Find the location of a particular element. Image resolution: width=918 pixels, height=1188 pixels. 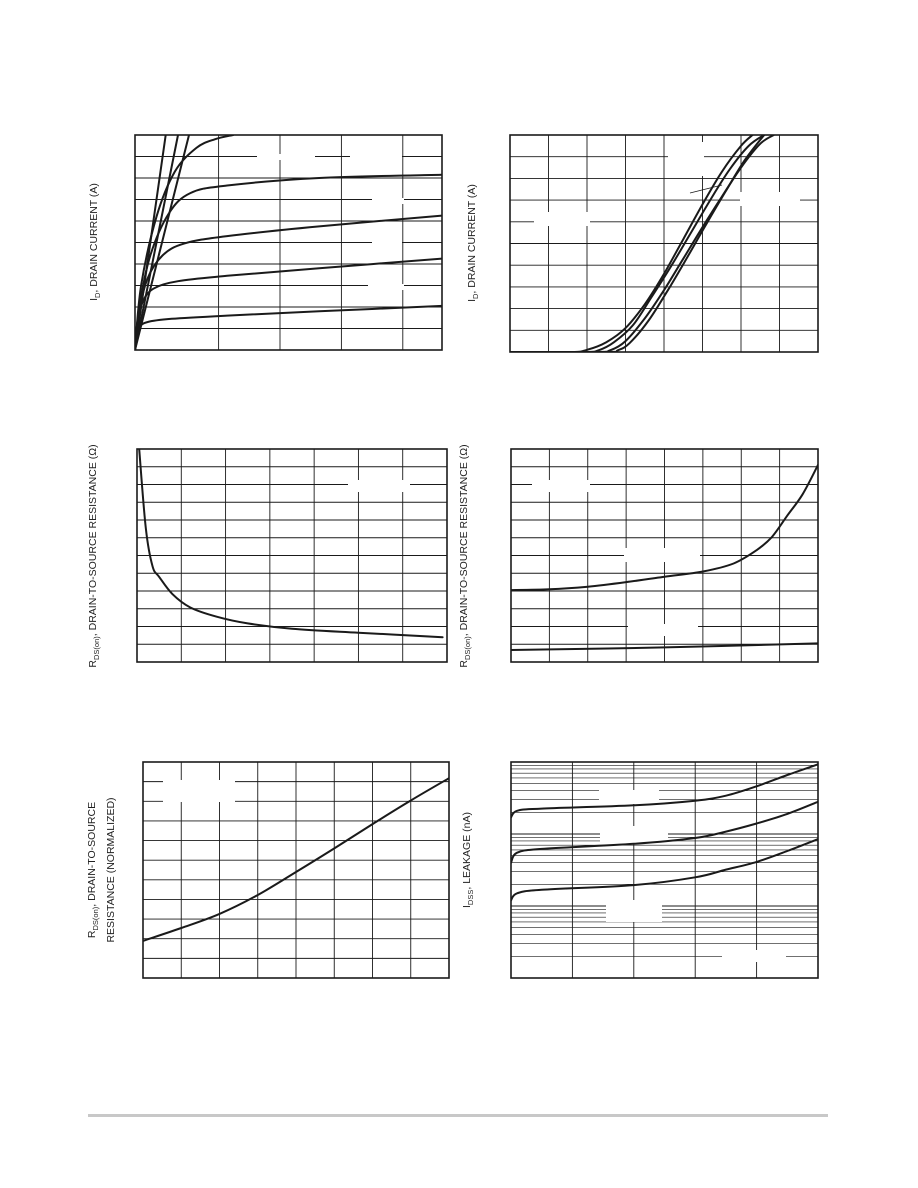

y-axis-label-text: , DRAIN-TO-SOURCE is located at coordinates (92, 854).